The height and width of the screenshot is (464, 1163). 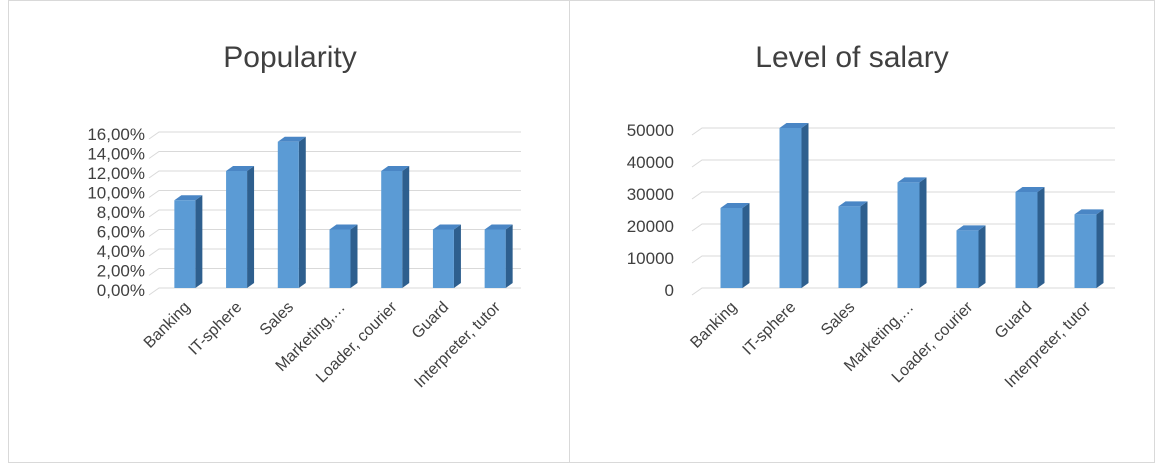 What do you see at coordinates (121, 232) in the screenshot?
I see `y-tick-label: 6,00%` at bounding box center [121, 232].